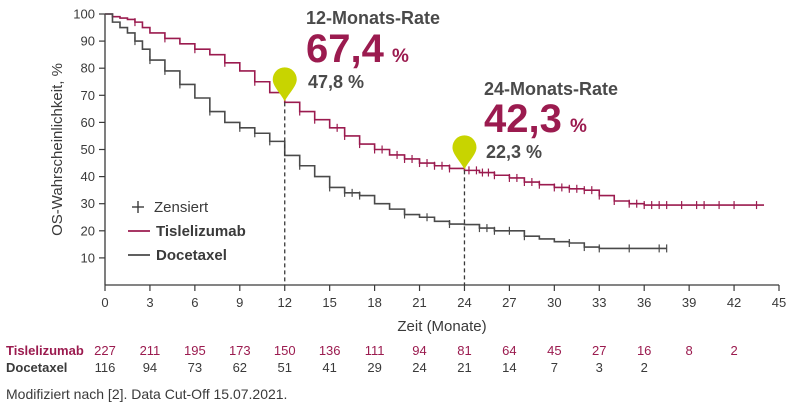 This screenshot has height=410, width=800. Describe the element at coordinates (285, 350) in the screenshot. I see `risk-value-tislelizumab: 150` at that location.